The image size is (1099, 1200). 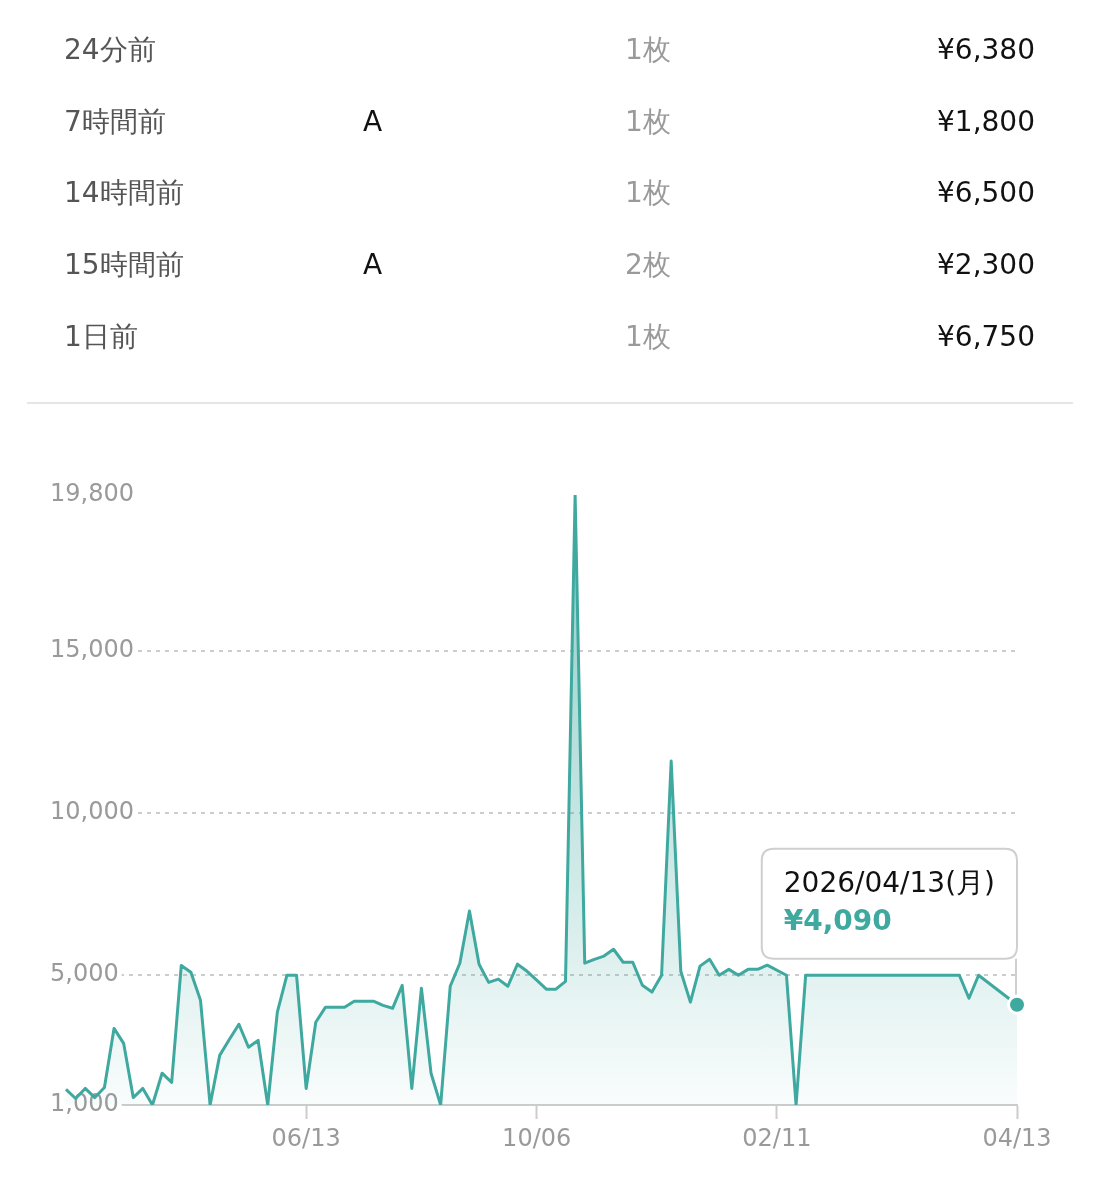 What do you see at coordinates (889, 883) in the screenshot?
I see `annotation: 2026/04/13(月)` at bounding box center [889, 883].